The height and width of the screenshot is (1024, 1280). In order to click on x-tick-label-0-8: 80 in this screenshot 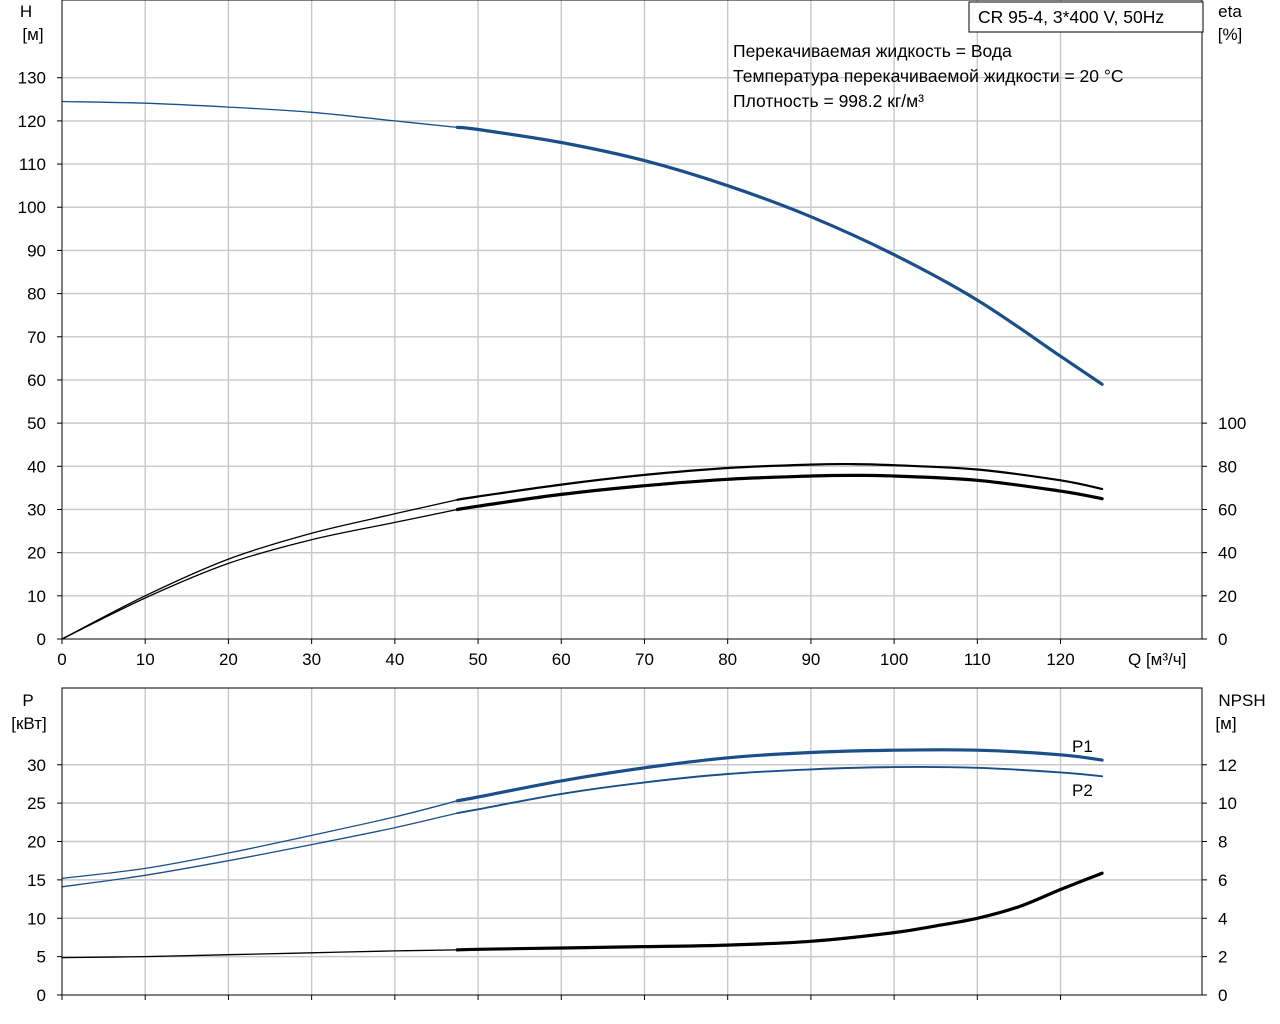, I will do `click(727, 659)`.